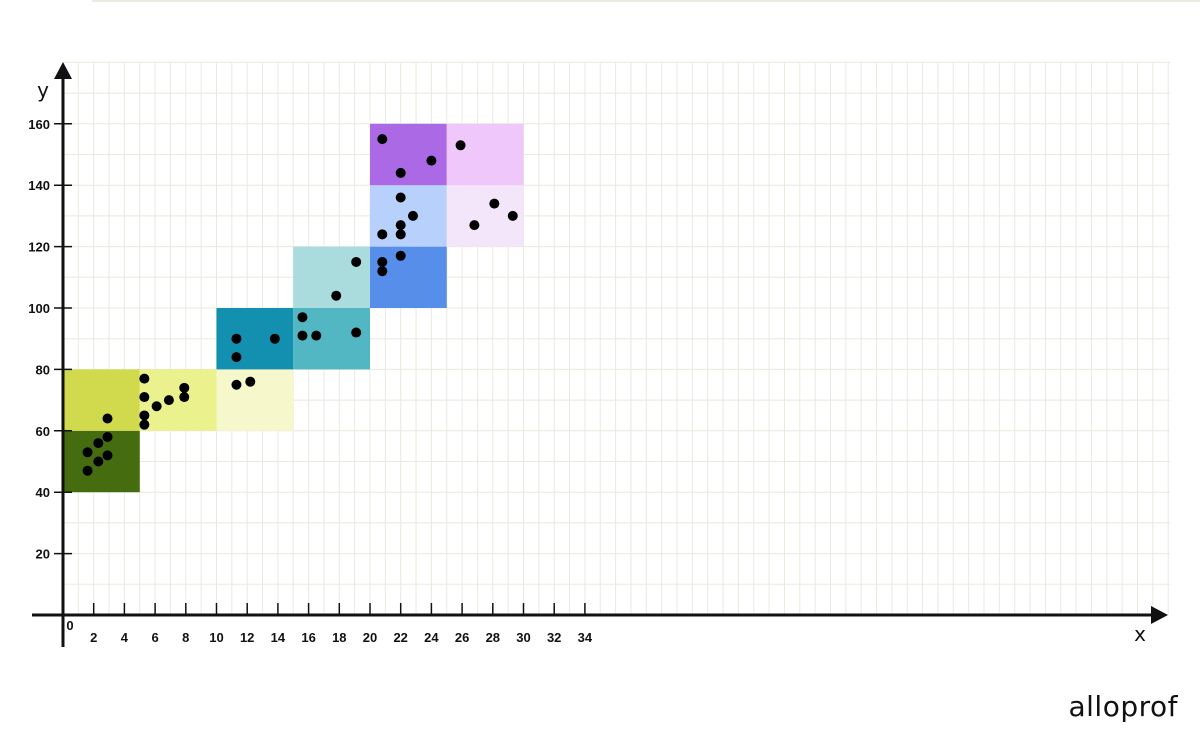  Describe the element at coordinates (278, 637) in the screenshot. I see `x-tick-label: 14` at that location.